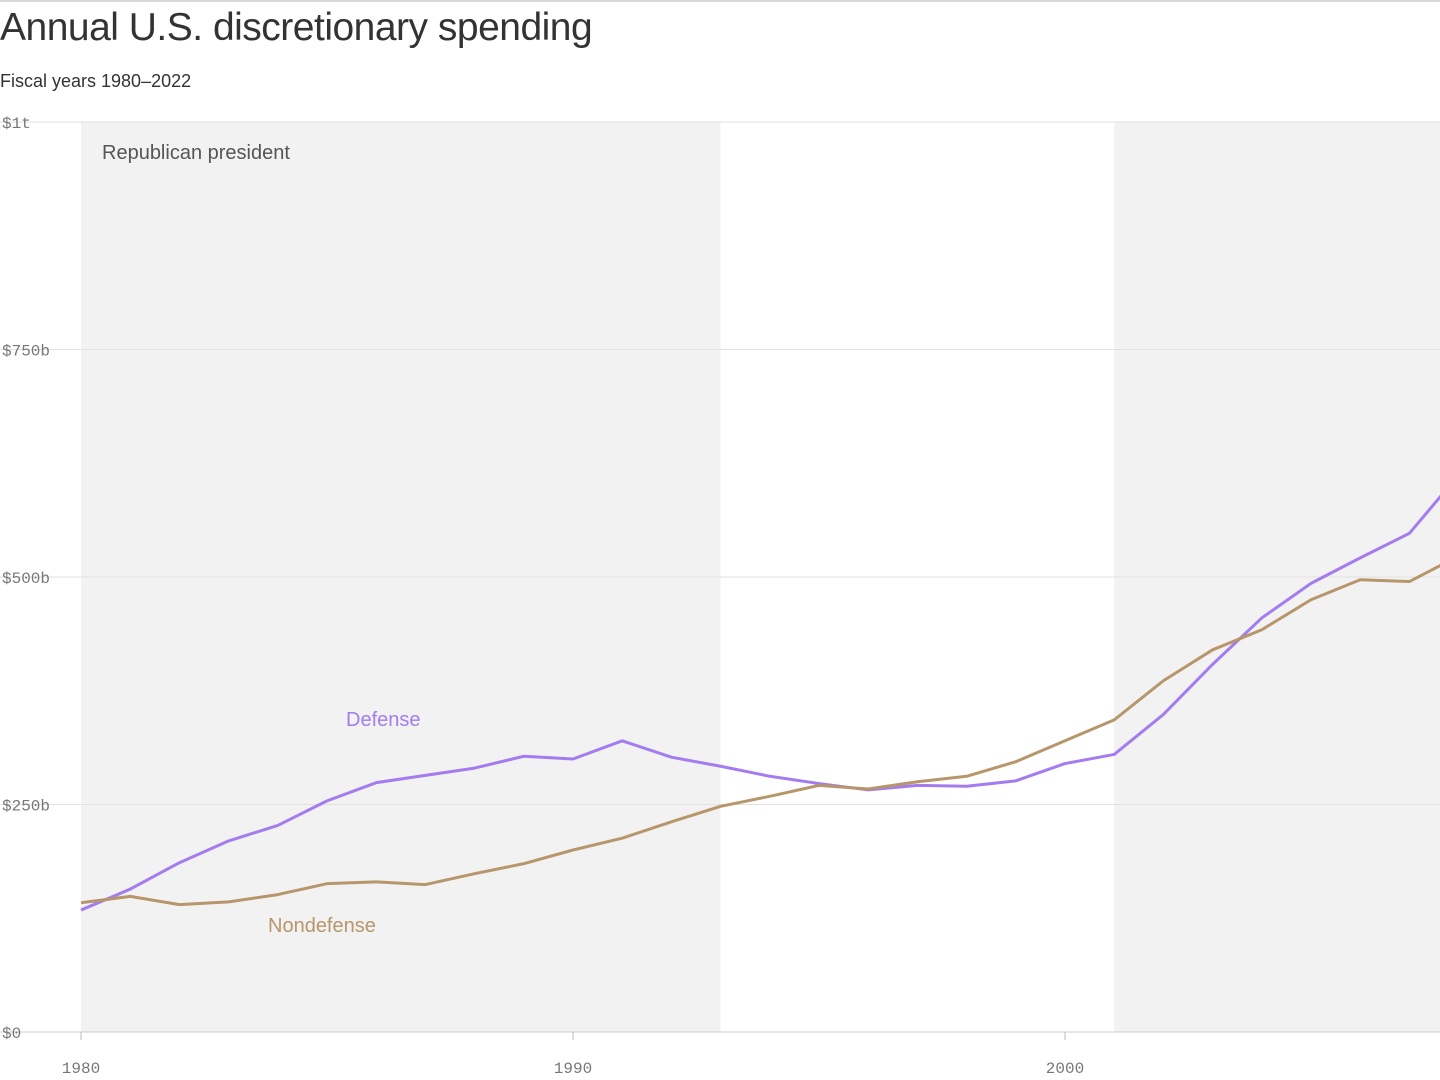  What do you see at coordinates (26, 352) in the screenshot?
I see `y-tick-label: $750b` at bounding box center [26, 352].